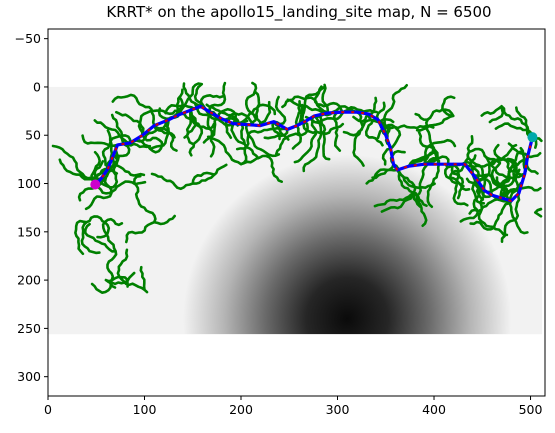  Describe the element at coordinates (532, 137) in the screenshot. I see `goal-marker` at that location.